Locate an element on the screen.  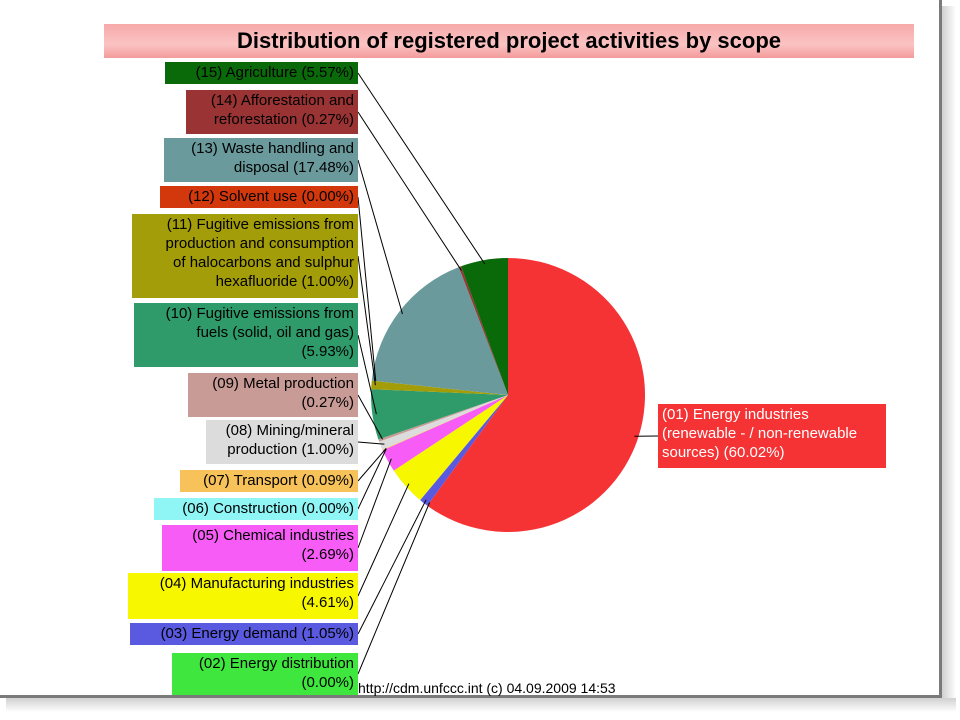
slice-label-line: hexafluoride (1.00%) is located at coordinates (284, 281).